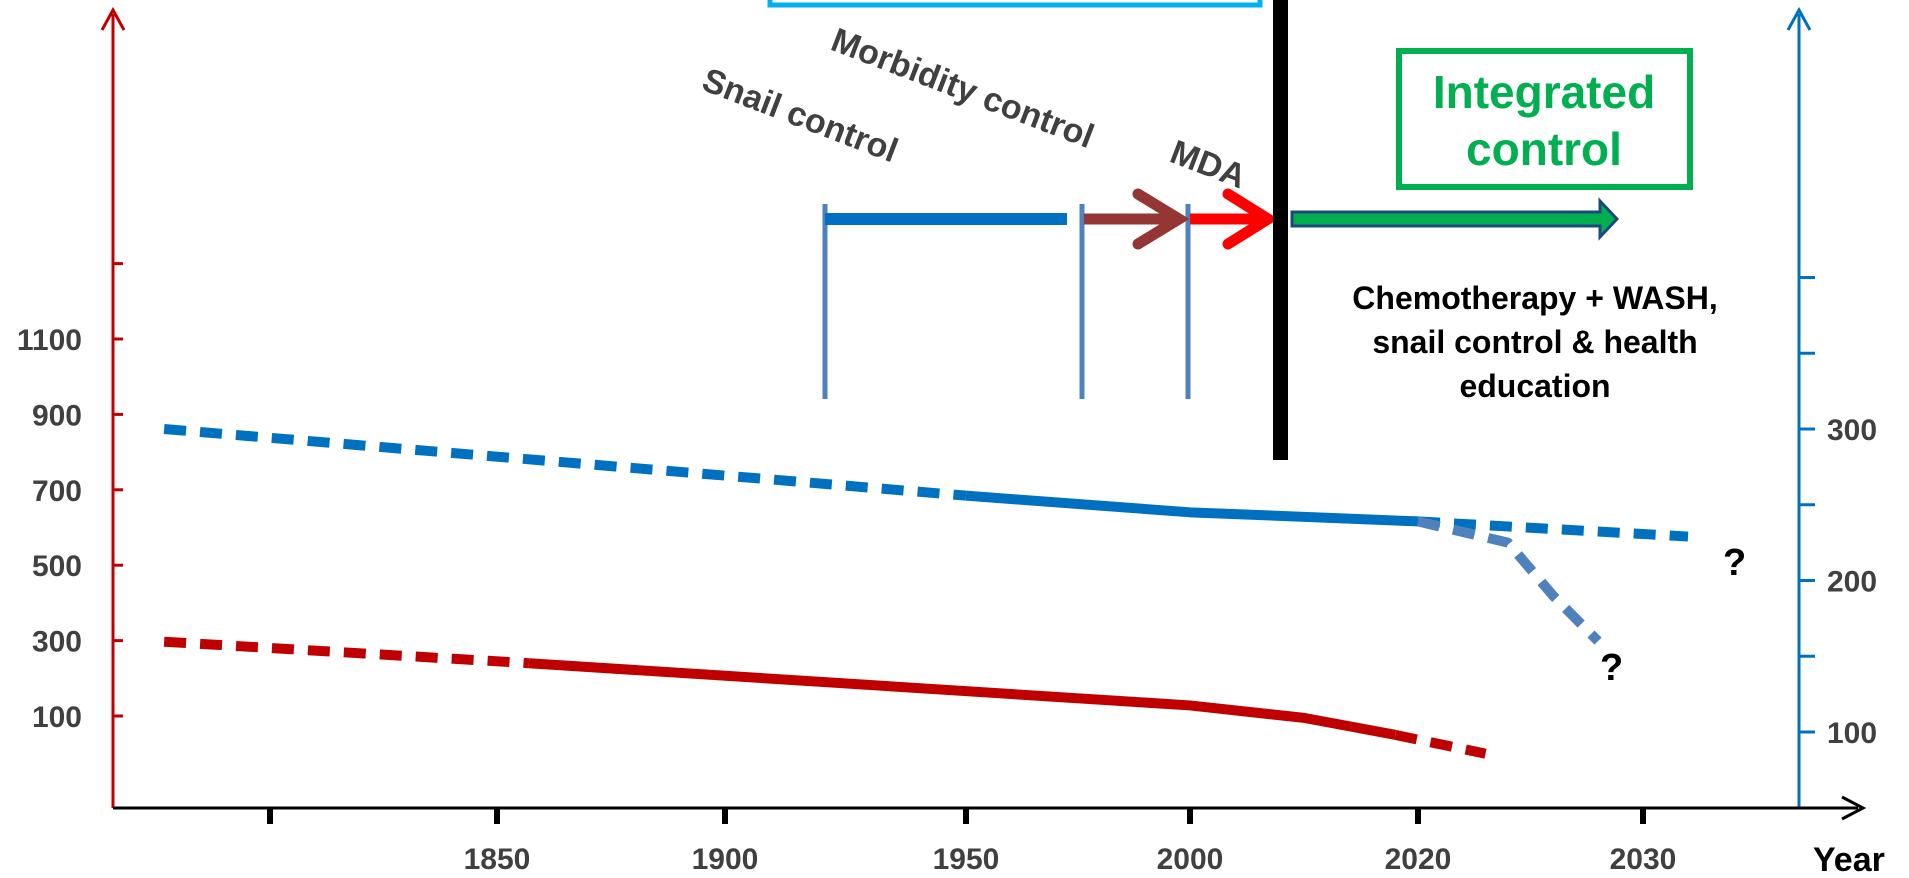 The image size is (1909, 878). I want to click on snail-control-label: Snail control, so click(800, 115).